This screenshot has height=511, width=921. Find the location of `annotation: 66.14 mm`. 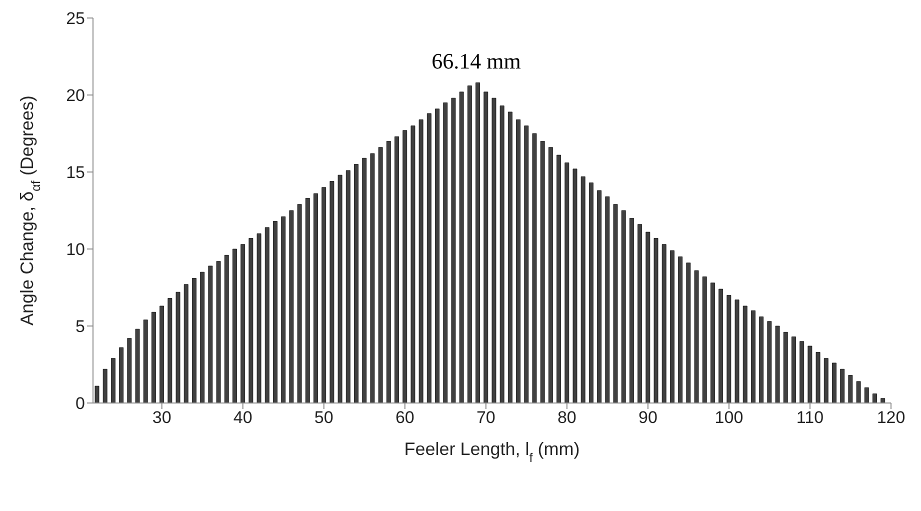

annotation: 66.14 mm is located at coordinates (476, 61).